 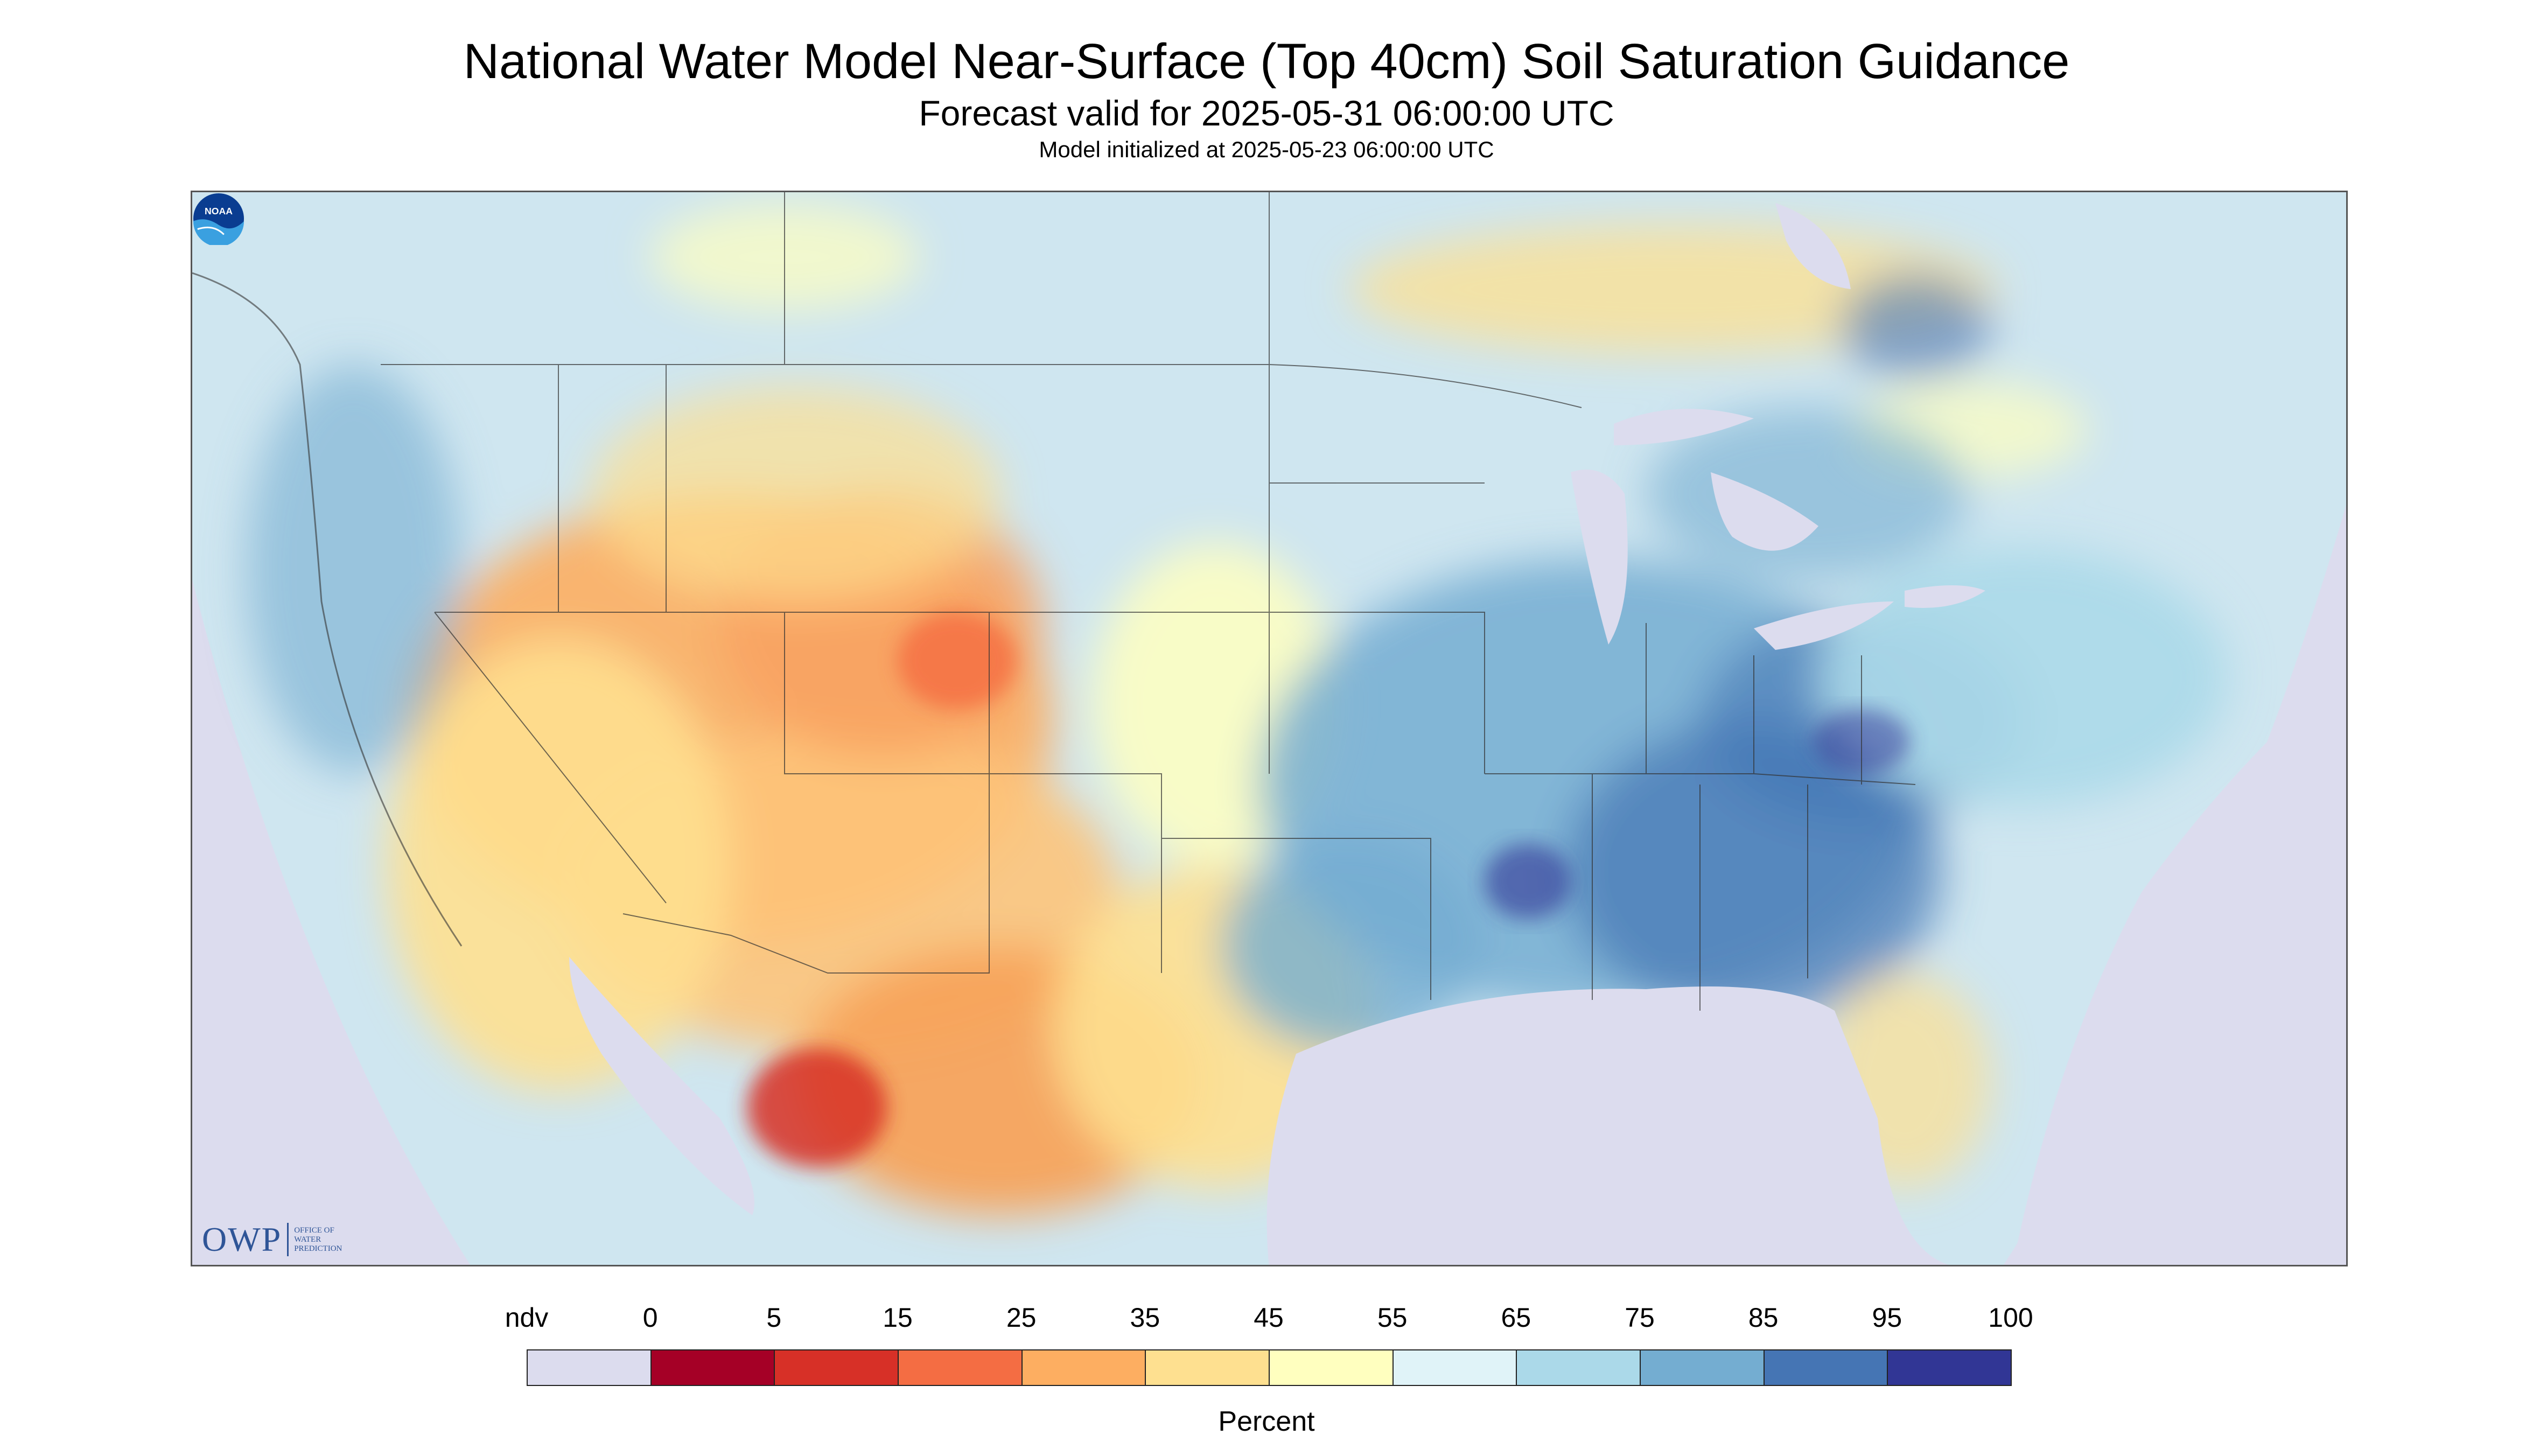 I want to click on colorbar-tick-label: 25, so click(x=1022, y=1318).